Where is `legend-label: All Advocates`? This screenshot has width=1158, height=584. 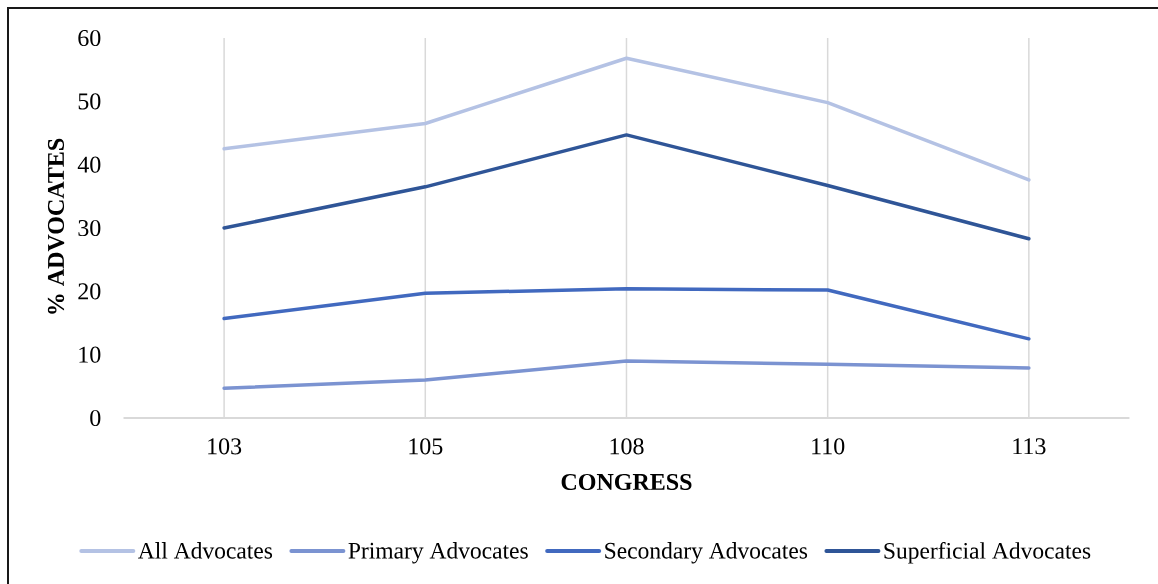 legend-label: All Advocates is located at coordinates (205, 550).